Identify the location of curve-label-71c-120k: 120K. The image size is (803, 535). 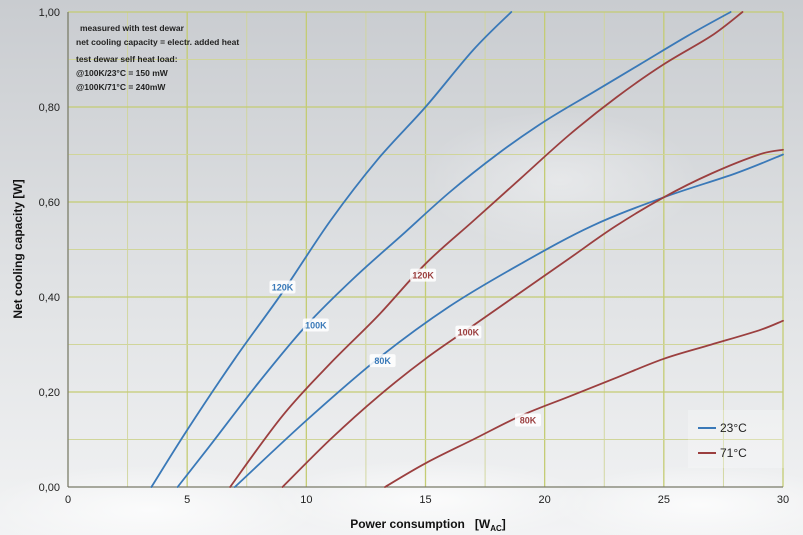
(423, 276).